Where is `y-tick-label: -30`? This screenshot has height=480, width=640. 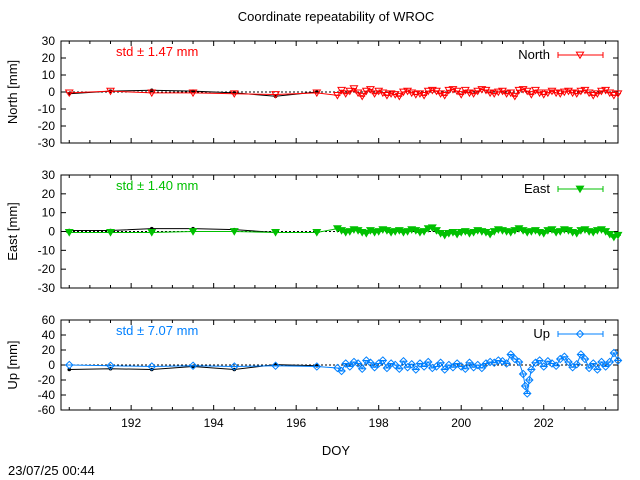 y-tick-label: -30 is located at coordinates (47, 143).